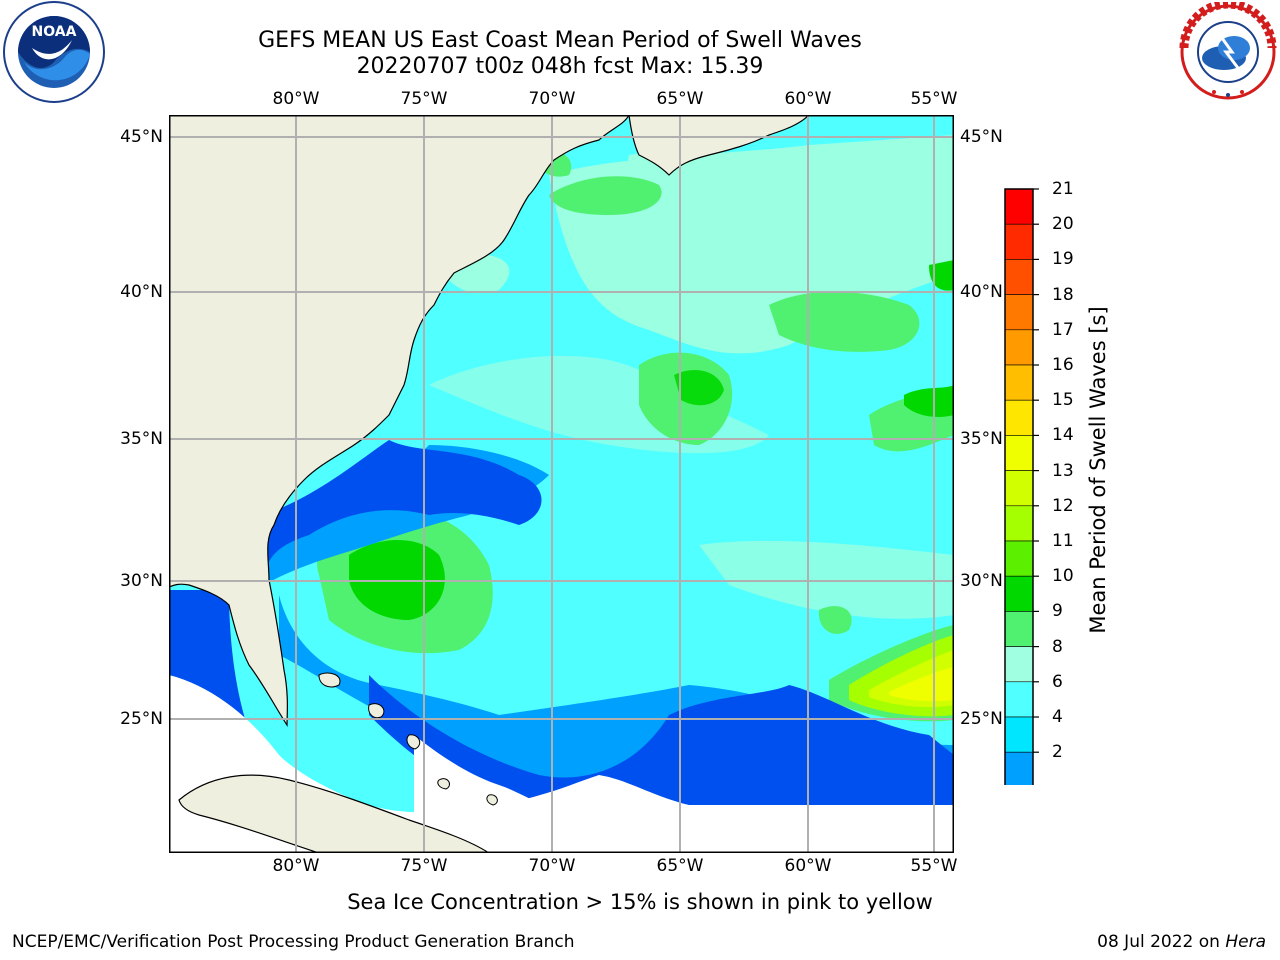  Describe the element at coordinates (141, 581) in the screenshot. I see `left-lat-label: 30°N` at that location.